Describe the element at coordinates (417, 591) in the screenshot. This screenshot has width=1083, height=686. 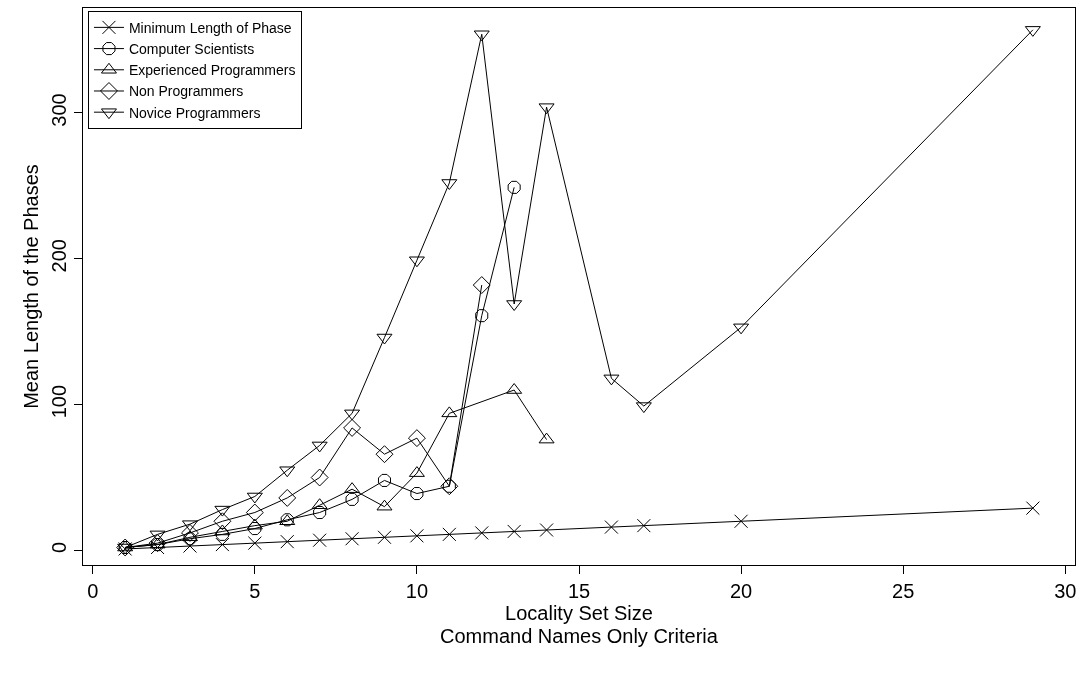
I see `x-tick-label: 10` at that location.